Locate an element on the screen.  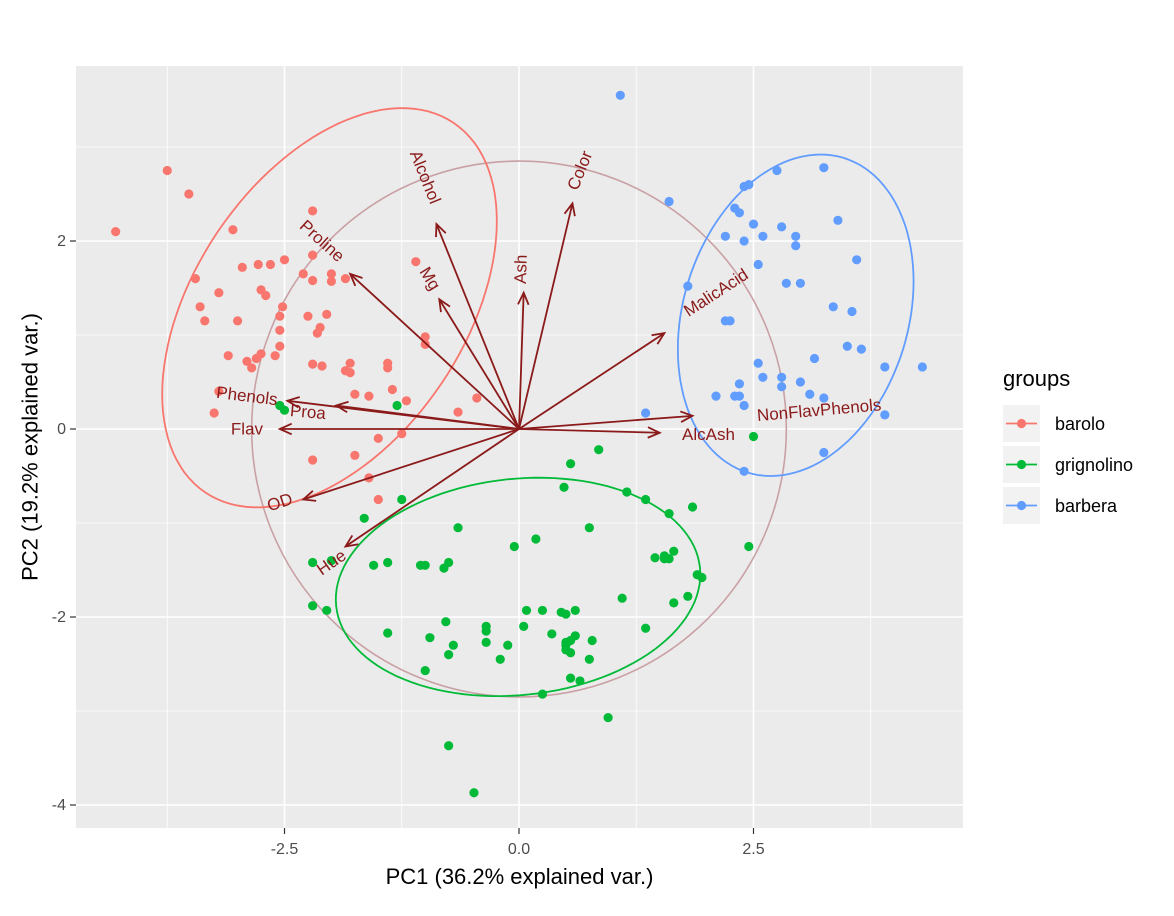
y-tick-label: -4 is located at coordinates (59, 805).